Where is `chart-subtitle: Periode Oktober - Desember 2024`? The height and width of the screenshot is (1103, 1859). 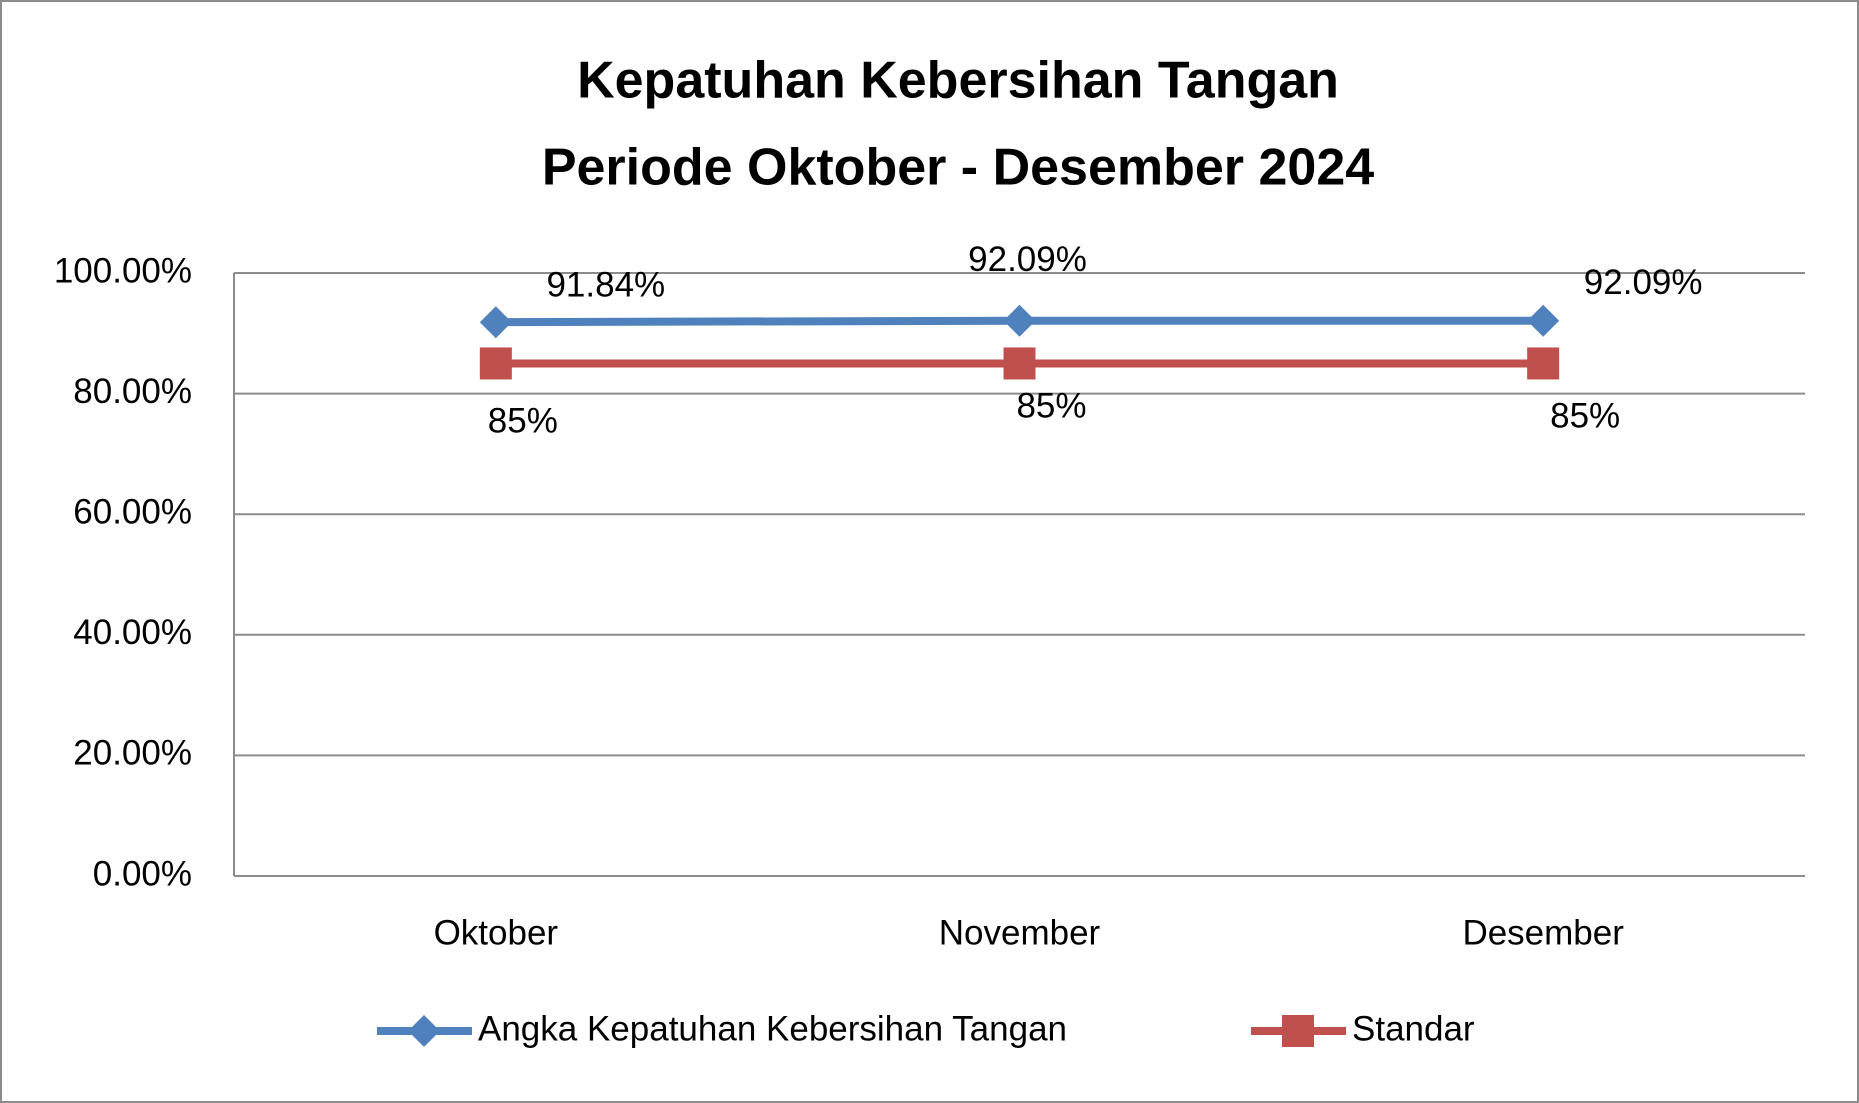
chart-subtitle: Periode Oktober - Desember 2024 is located at coordinates (958, 168).